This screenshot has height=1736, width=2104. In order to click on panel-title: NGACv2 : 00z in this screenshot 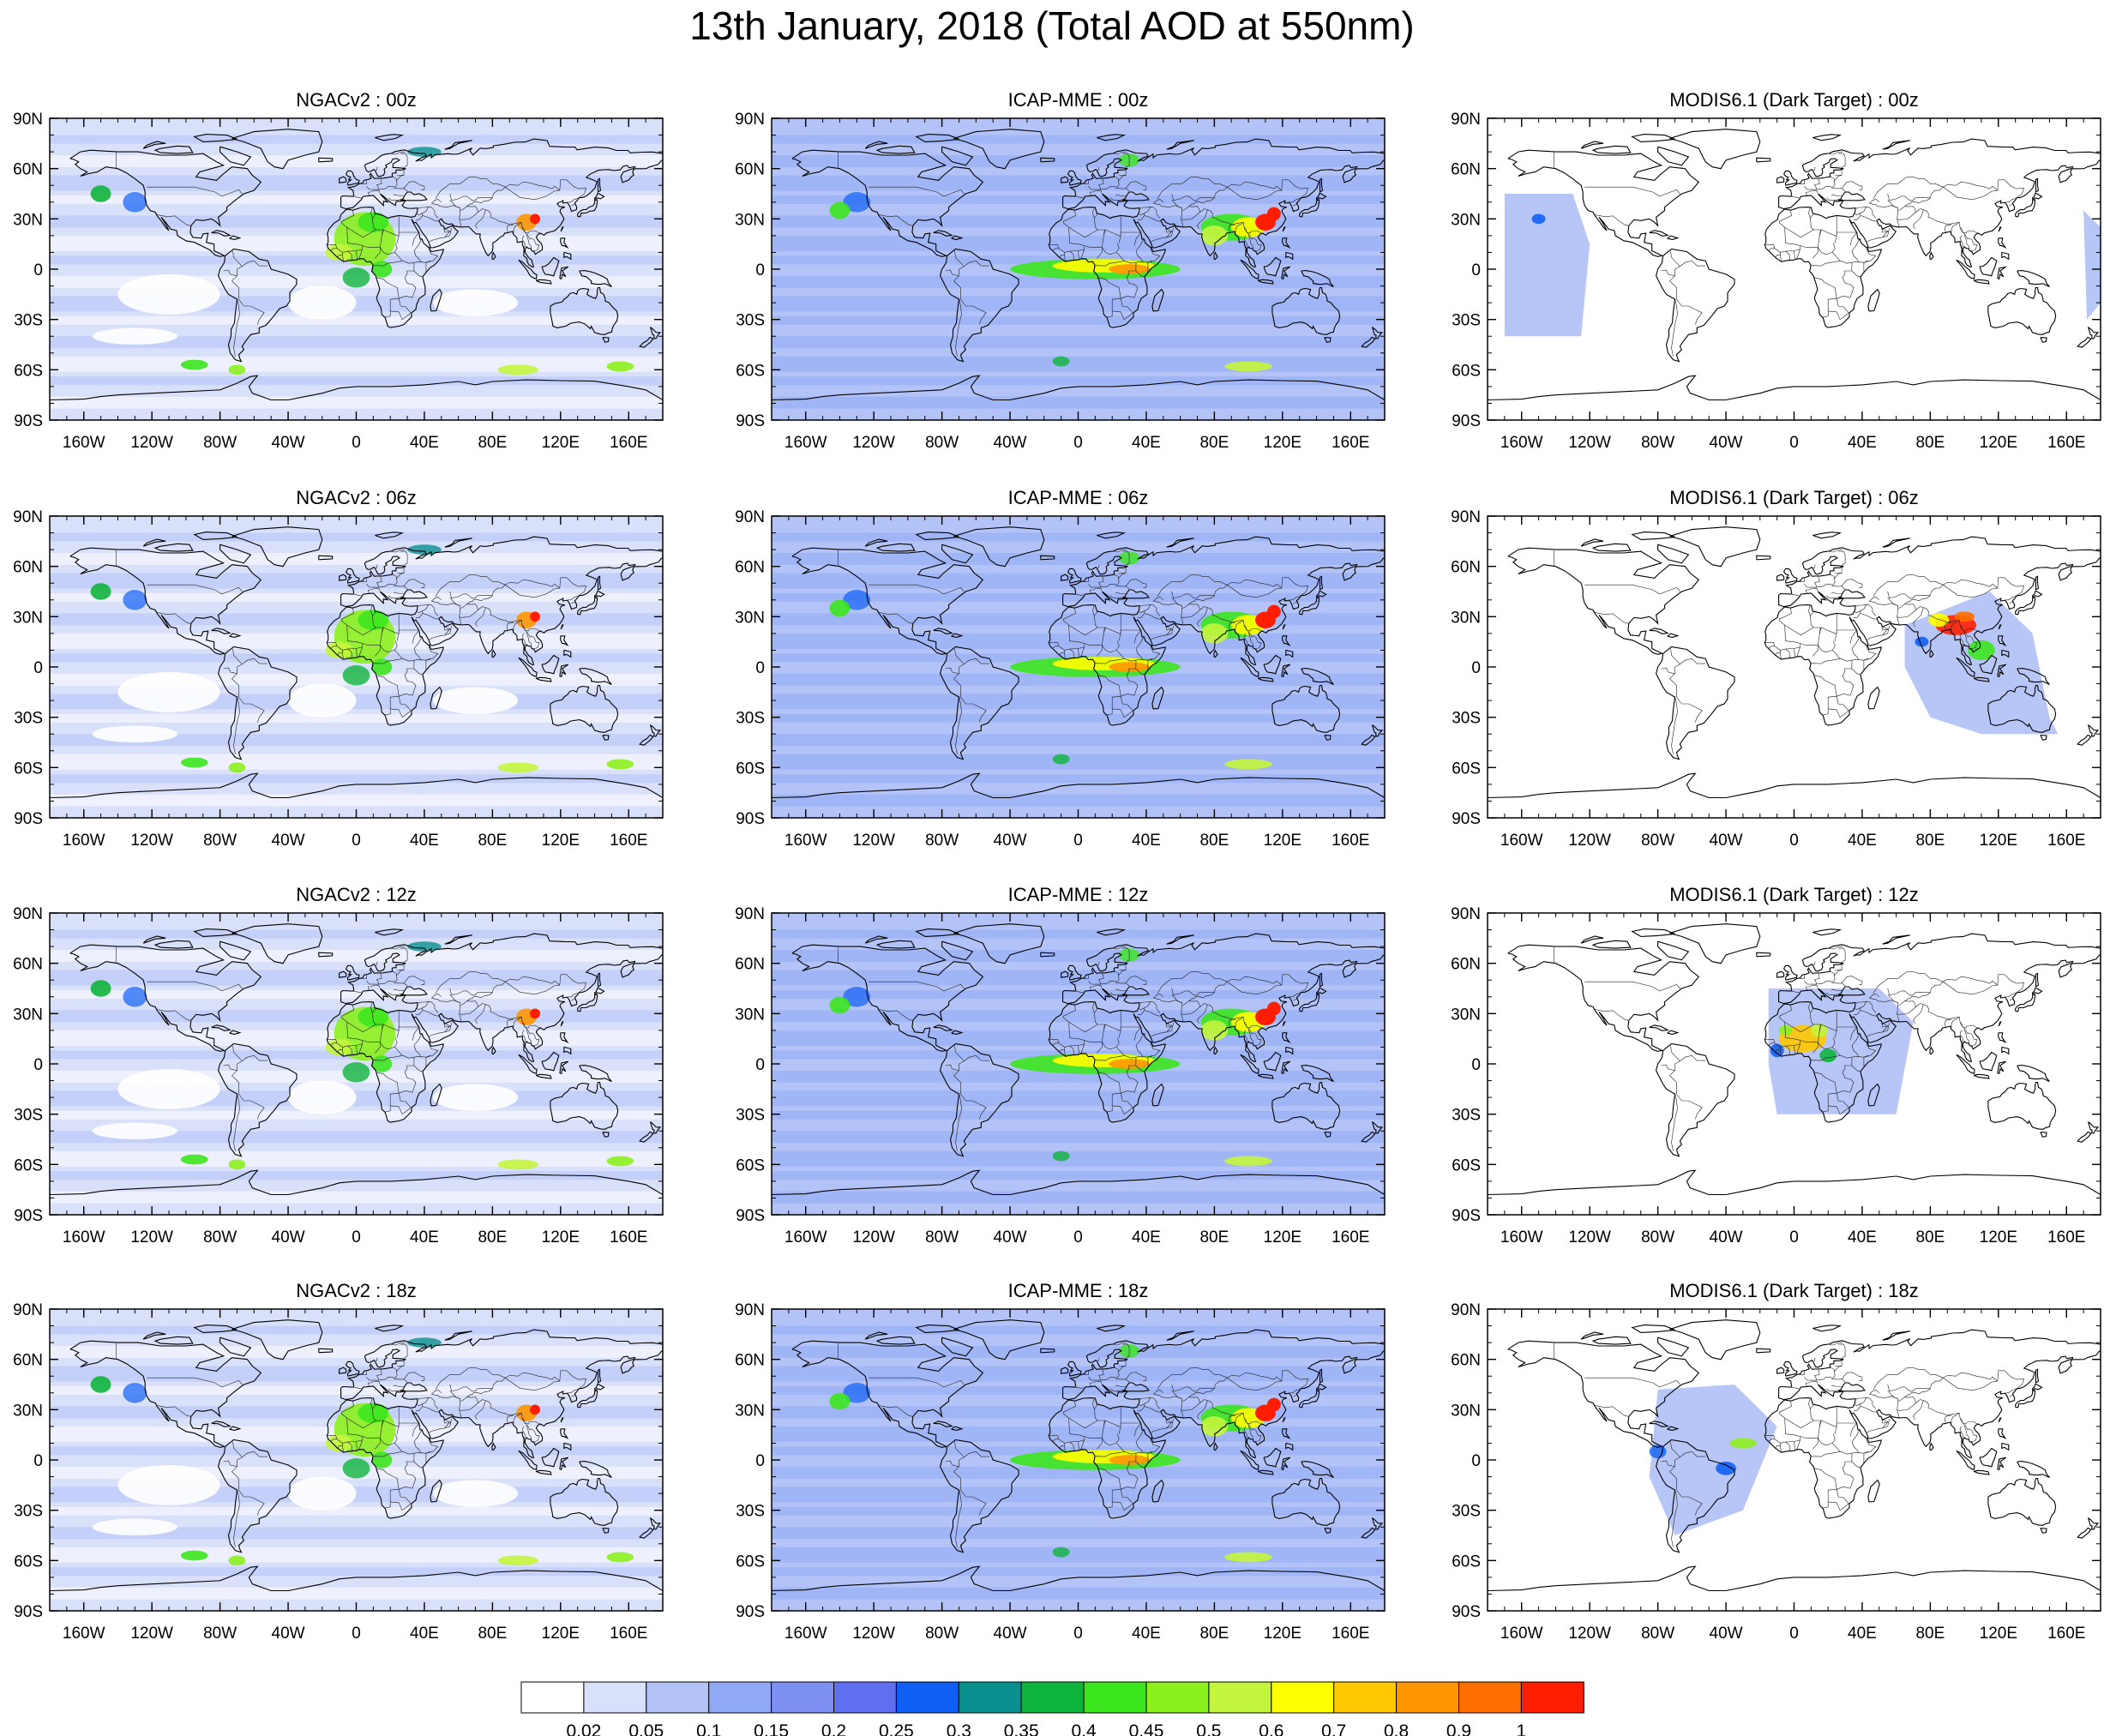, I will do `click(356, 100)`.